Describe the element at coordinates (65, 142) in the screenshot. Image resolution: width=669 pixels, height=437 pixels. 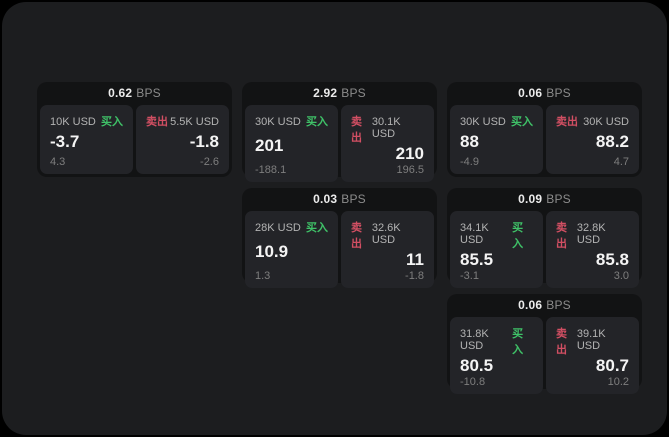
I see `buy-price: -3.7` at that location.